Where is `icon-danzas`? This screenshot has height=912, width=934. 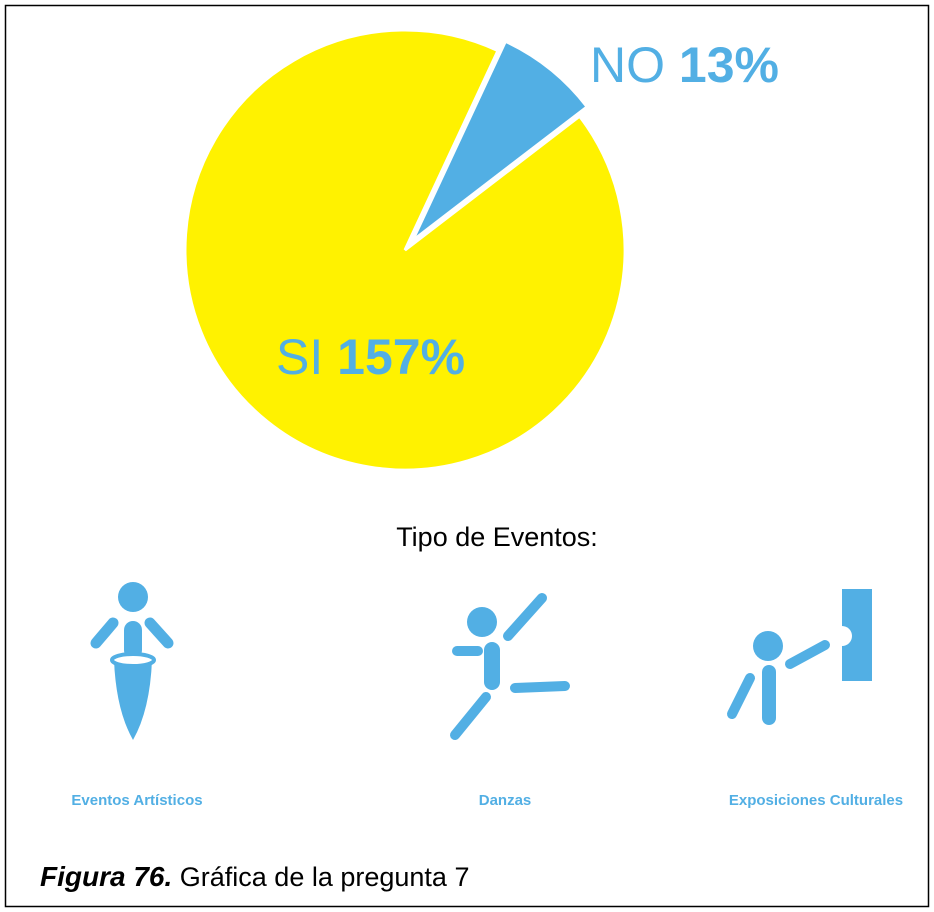
icon-danzas is located at coordinates (510, 666).